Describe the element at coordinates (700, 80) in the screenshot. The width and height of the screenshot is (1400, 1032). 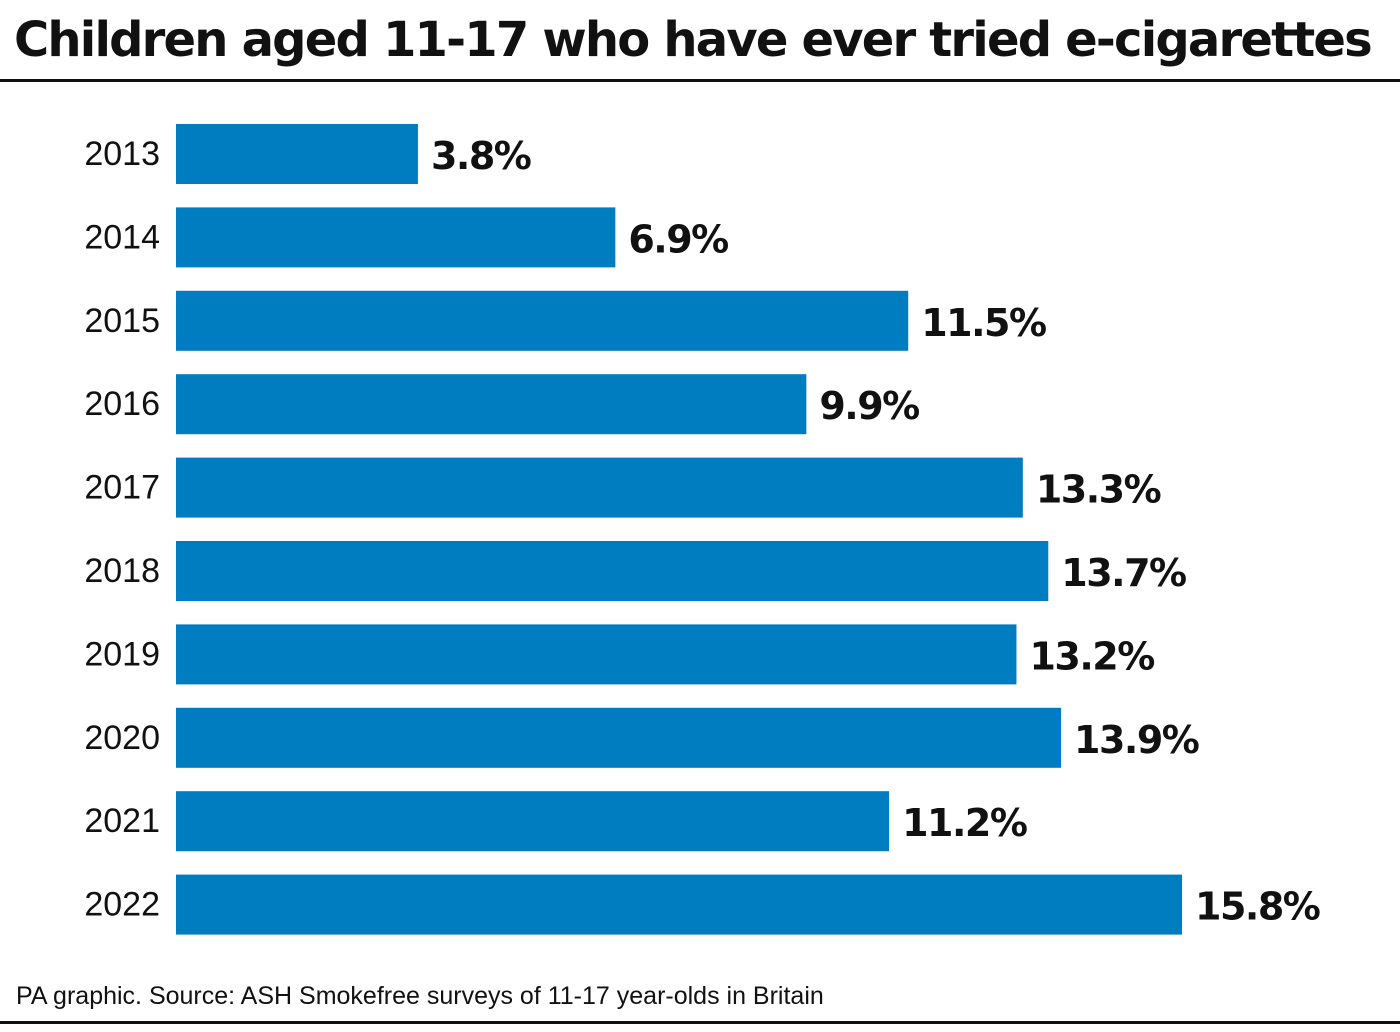
I see `top-rule` at that location.